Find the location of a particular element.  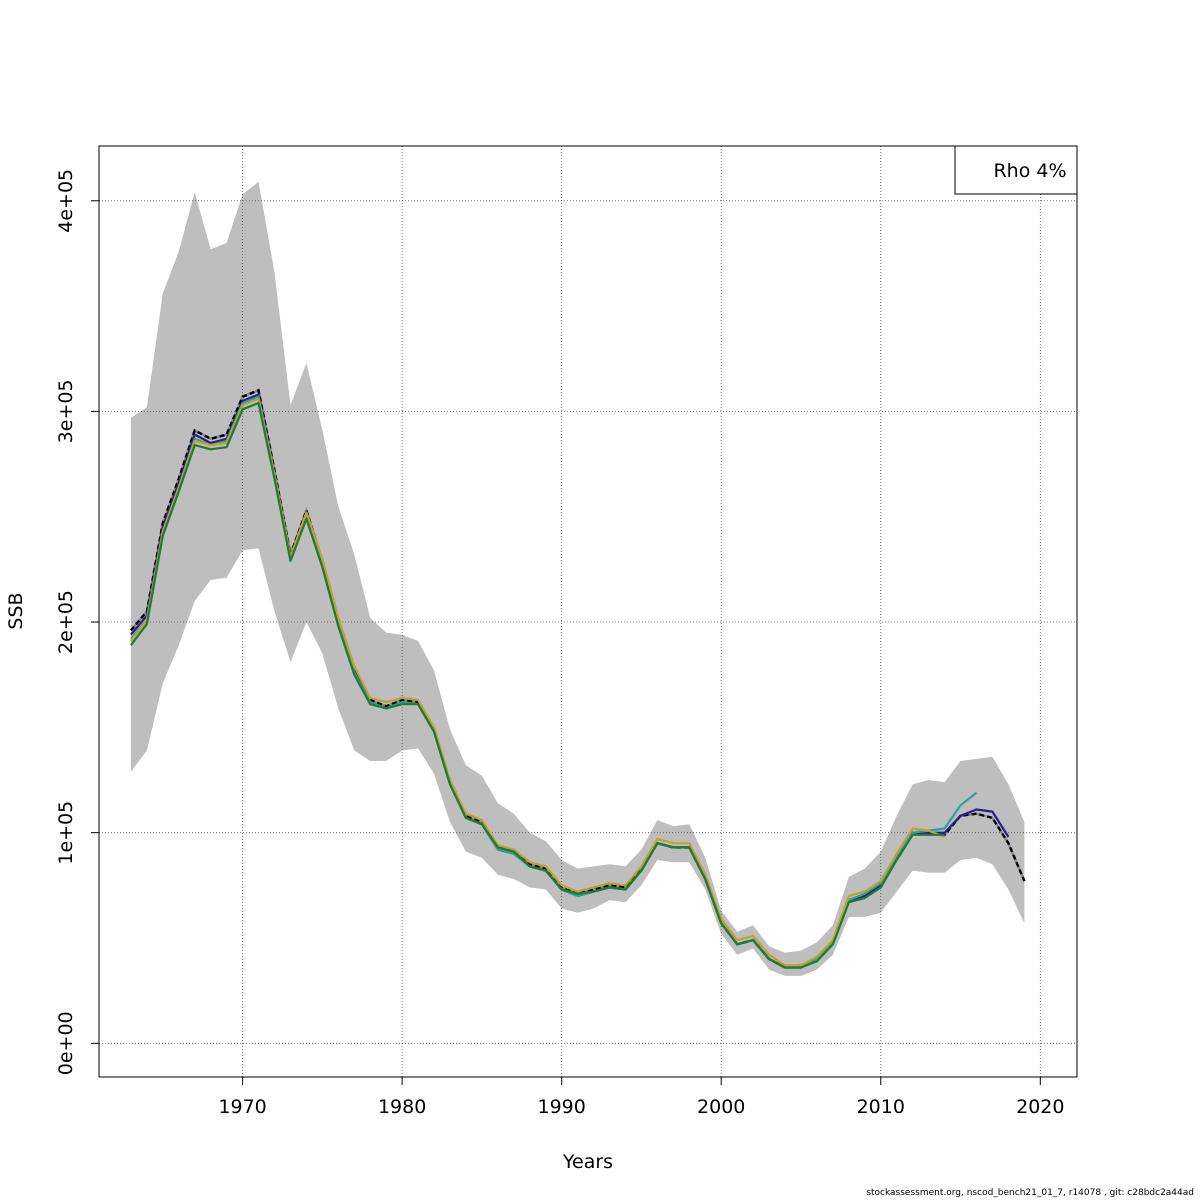

x-tick-label: 1970 is located at coordinates (242, 1107).